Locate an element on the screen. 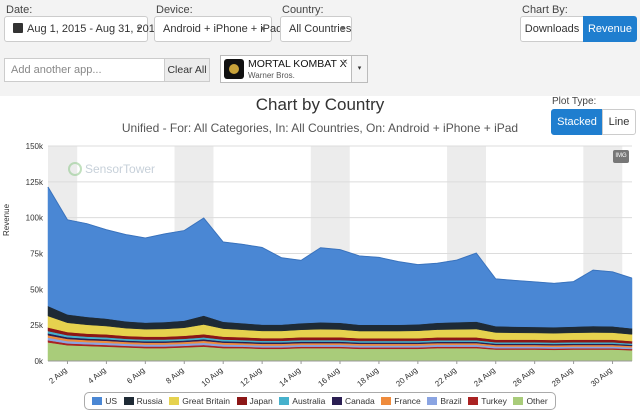 This screenshot has width=640, height=414. chart-title: Chart by Country is located at coordinates (320, 104).